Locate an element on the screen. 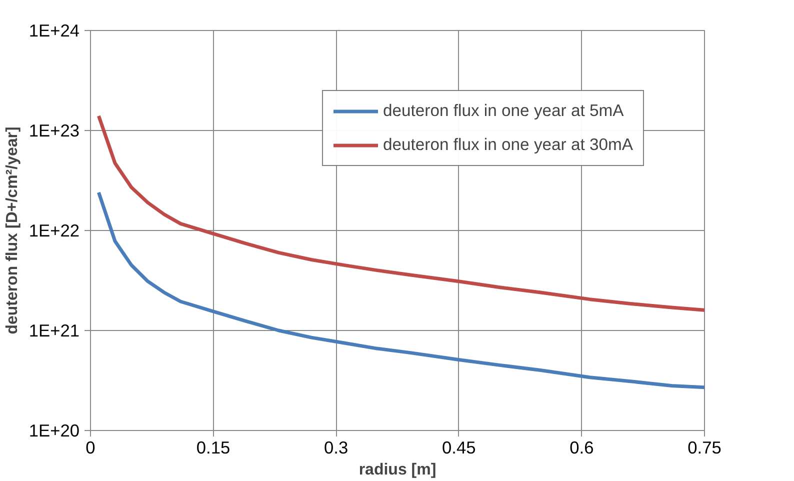 The image size is (794, 481). y-tick-label: 1E+22 is located at coordinates (54, 230).